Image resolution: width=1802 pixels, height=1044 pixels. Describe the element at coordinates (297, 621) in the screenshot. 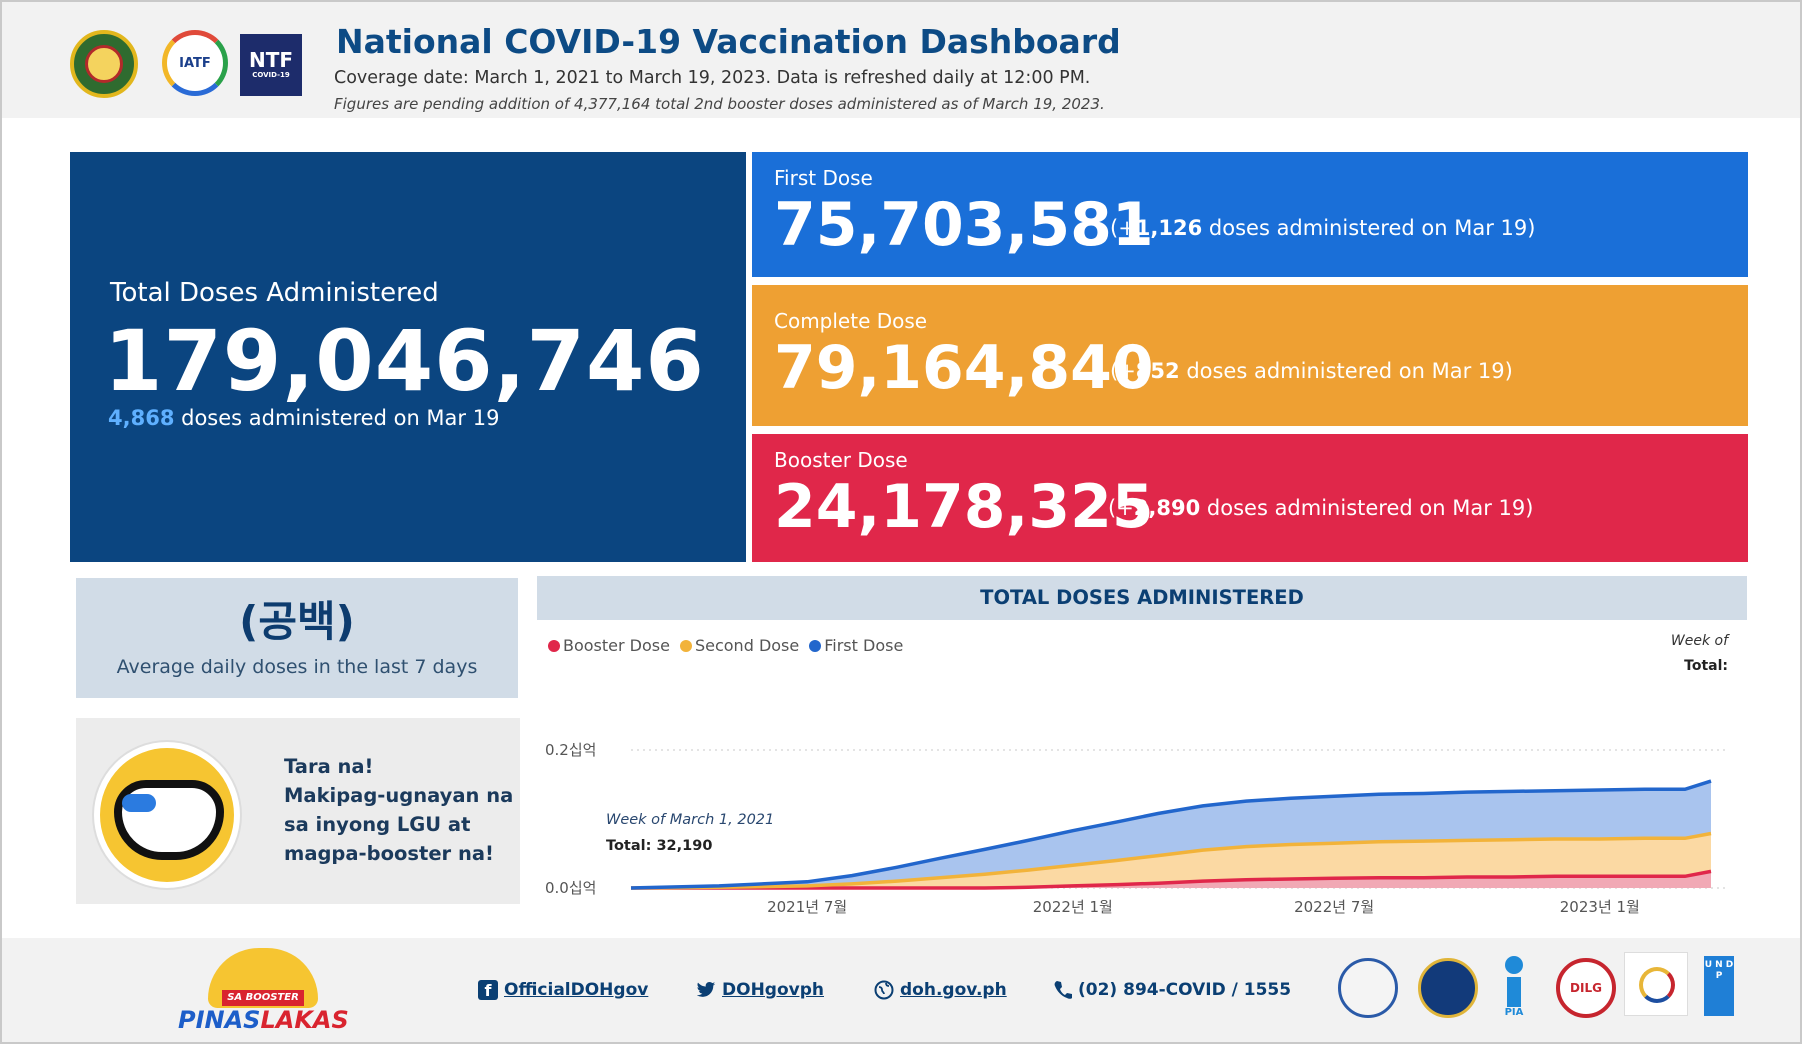

I see `average-daily-value: (공백)` at that location.